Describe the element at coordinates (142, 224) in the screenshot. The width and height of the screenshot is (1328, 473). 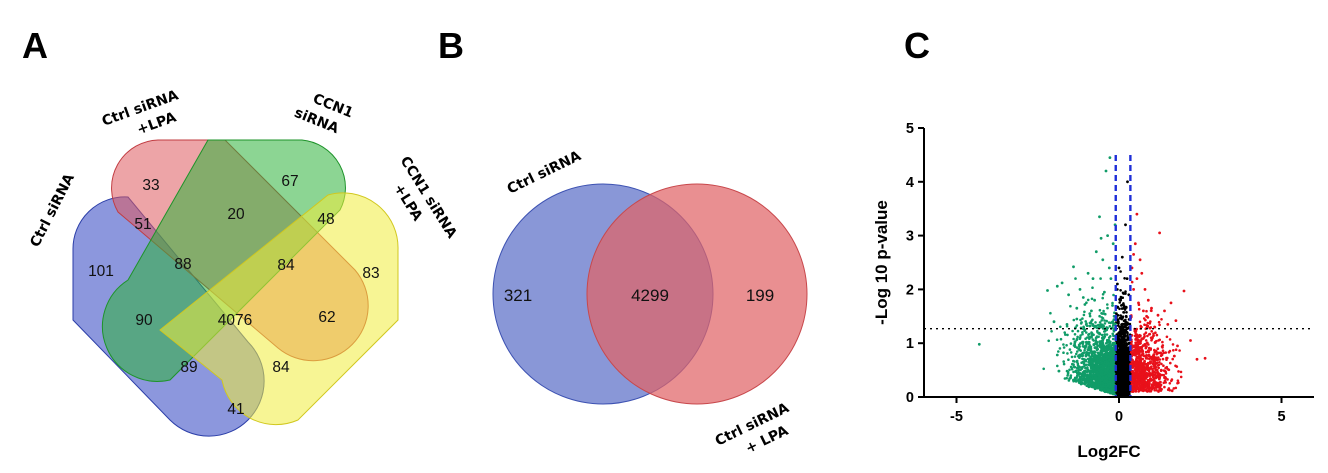
I see `region-count-ctrl-ctrllpa: 51` at that location.